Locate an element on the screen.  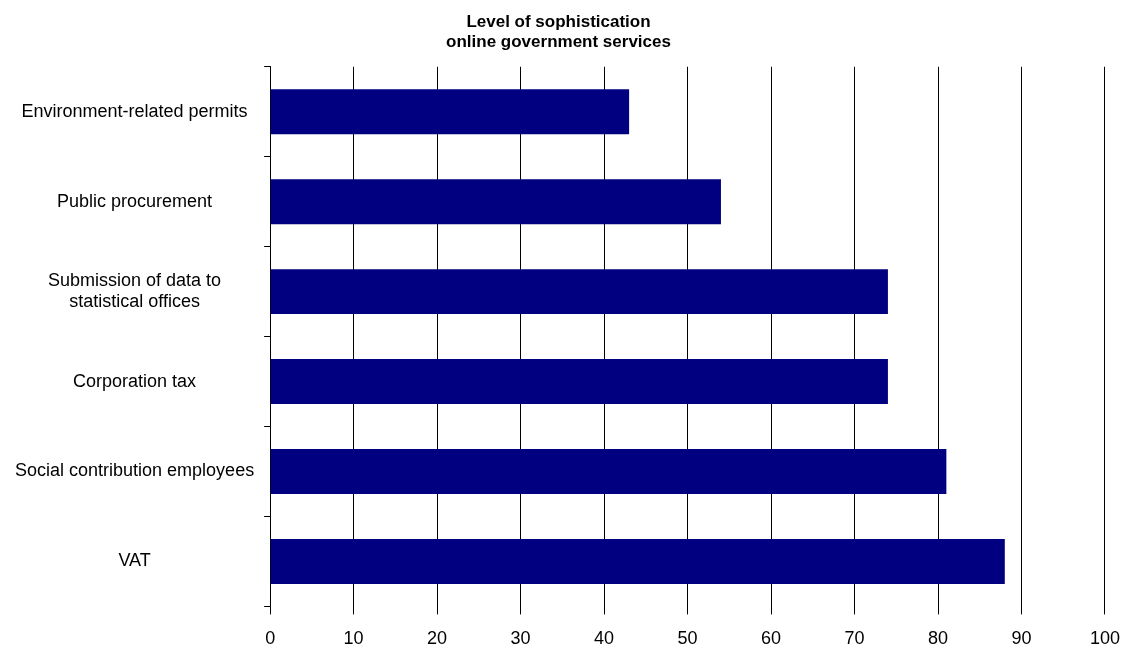
x-tick-label: 0 is located at coordinates (270, 638).